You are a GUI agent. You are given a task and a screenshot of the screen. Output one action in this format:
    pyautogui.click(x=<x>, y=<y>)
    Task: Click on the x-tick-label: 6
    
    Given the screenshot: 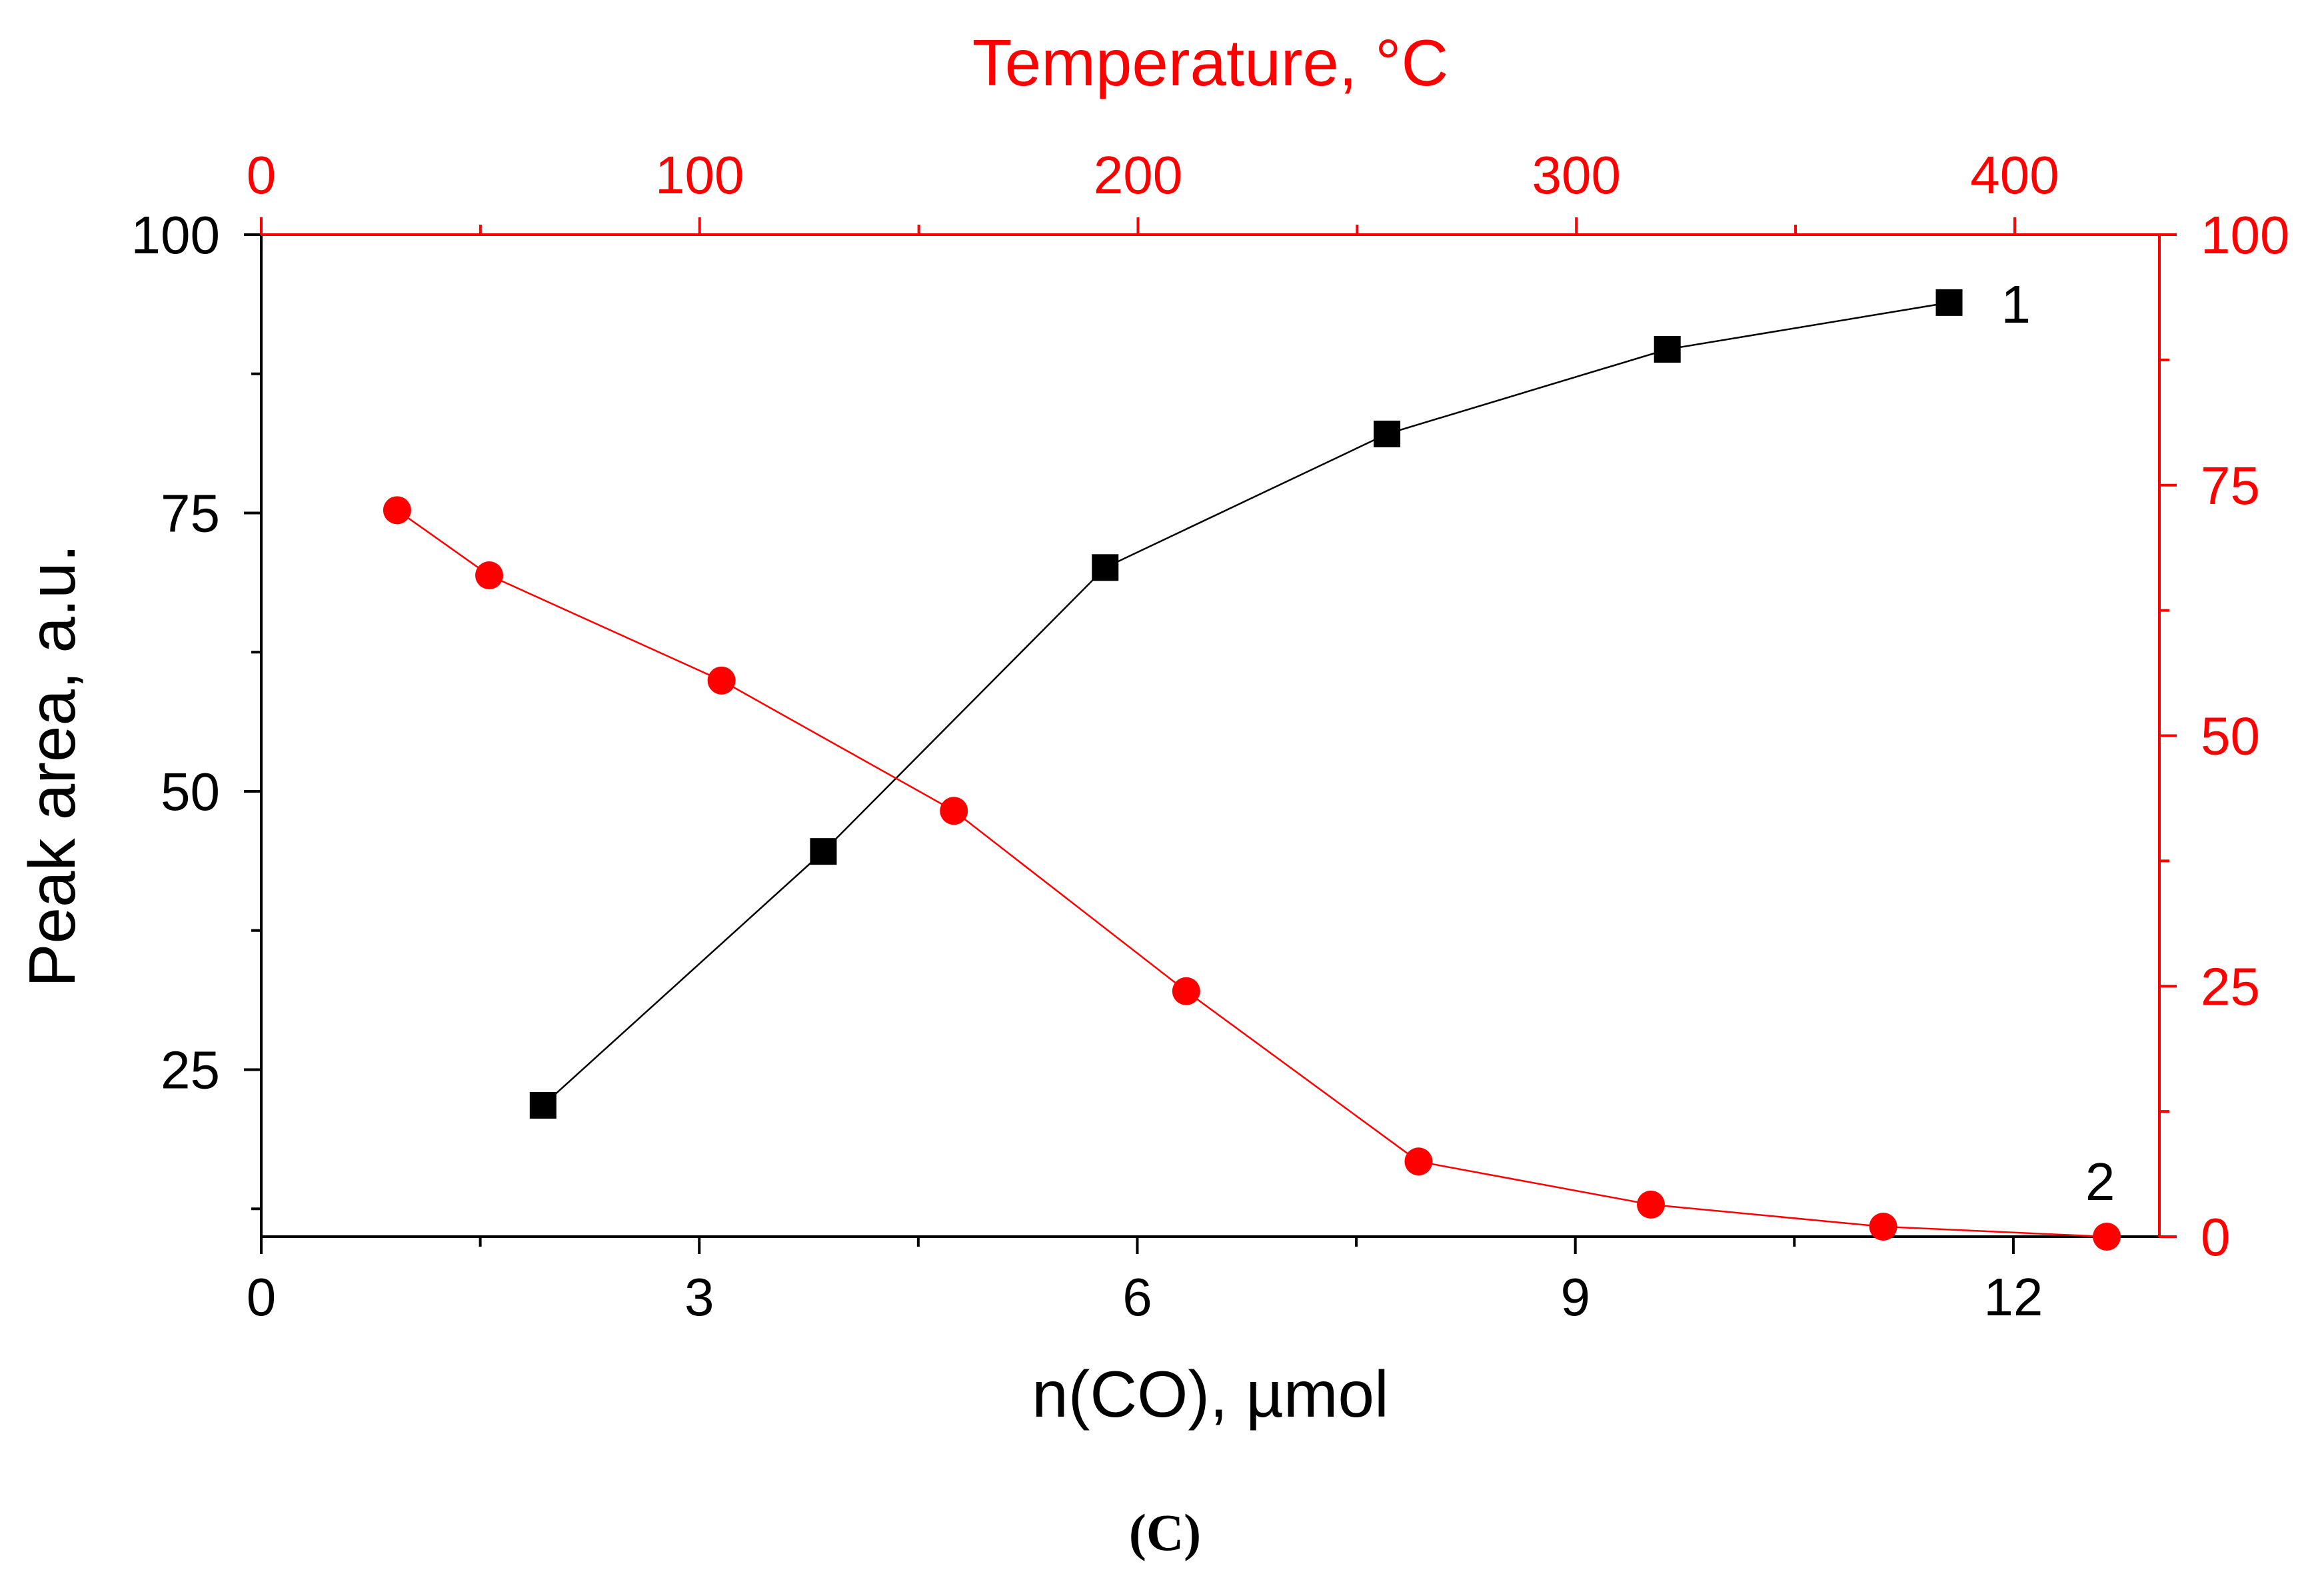 What is the action you would take?
    pyautogui.click(x=1137, y=1297)
    